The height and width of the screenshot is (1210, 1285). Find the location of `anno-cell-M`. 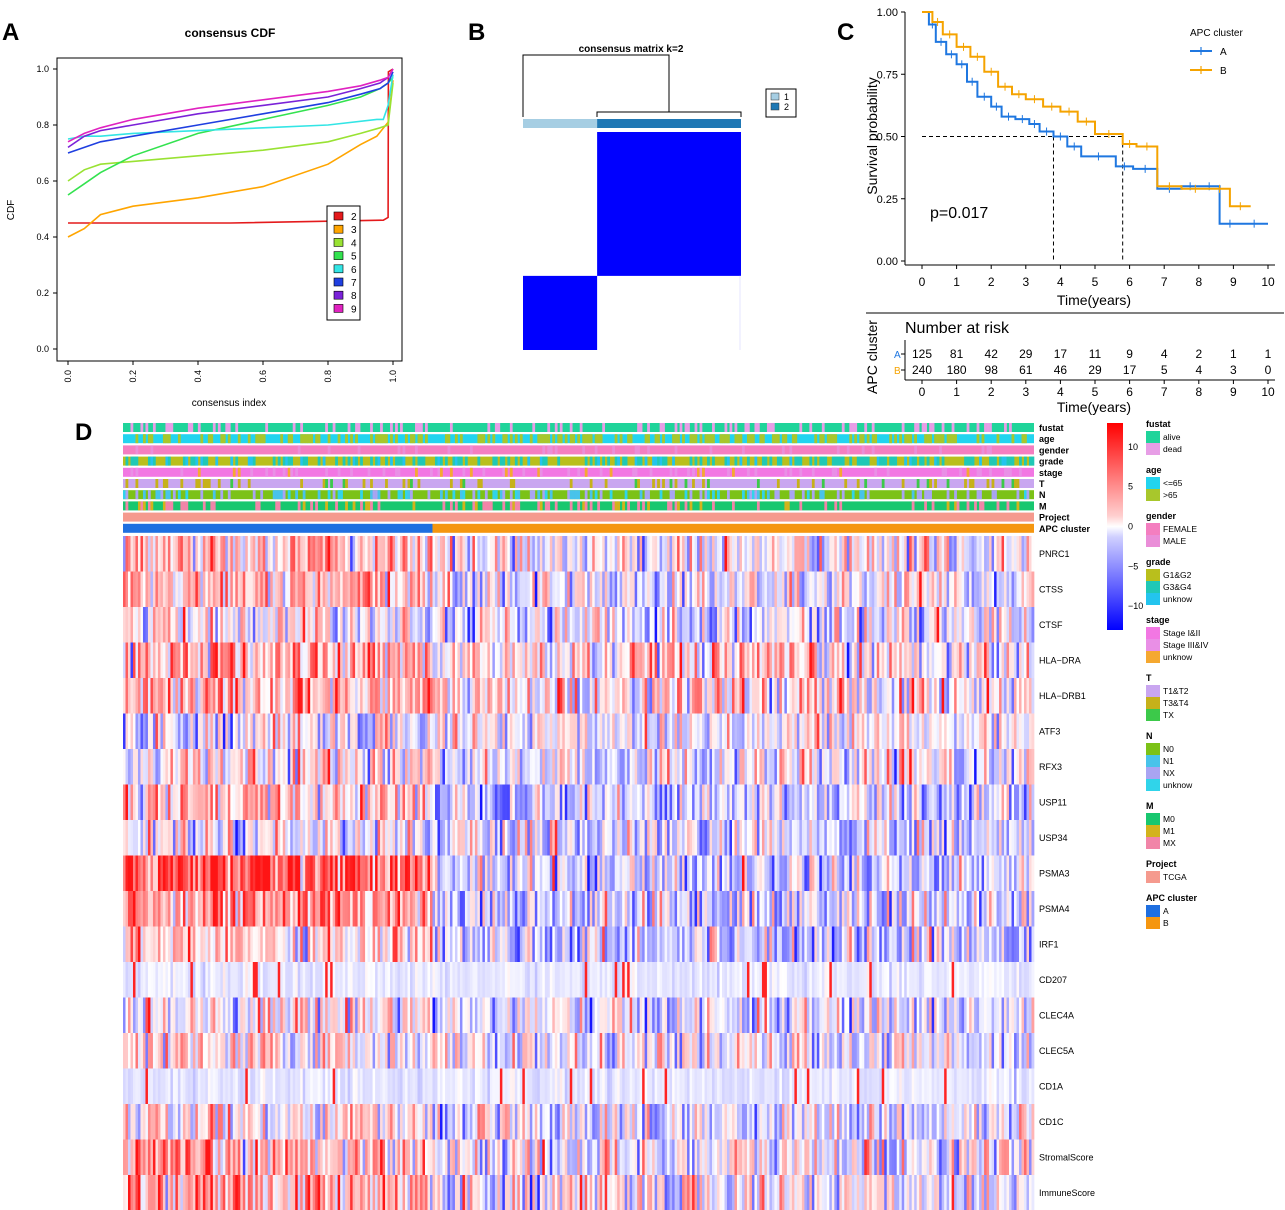

anno-cell-M is located at coordinates (259, 506).